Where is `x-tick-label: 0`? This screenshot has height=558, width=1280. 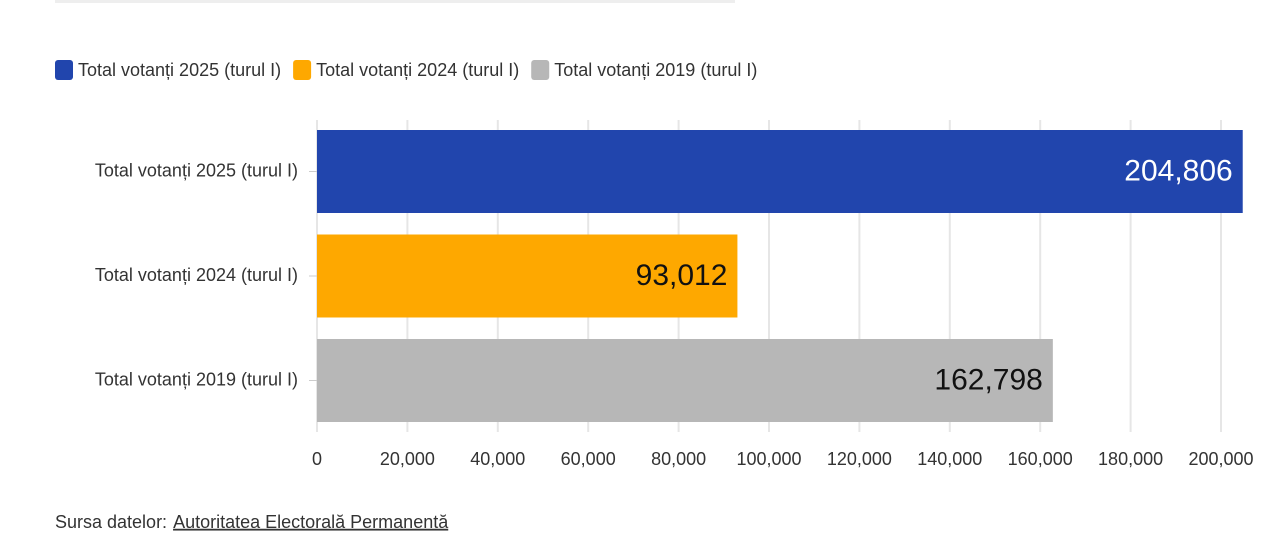 x-tick-label: 0 is located at coordinates (317, 459).